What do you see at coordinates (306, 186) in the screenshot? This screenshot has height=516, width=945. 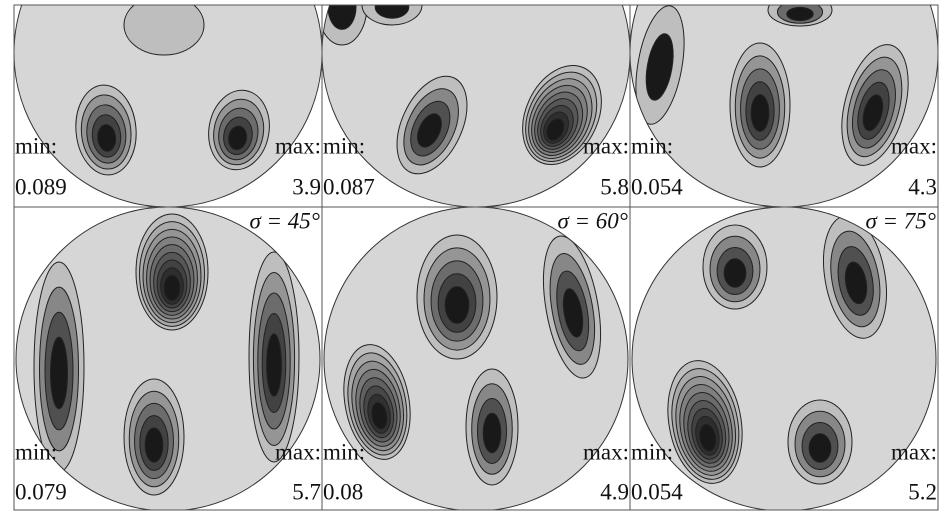 I see `max-value: 3.9` at bounding box center [306, 186].